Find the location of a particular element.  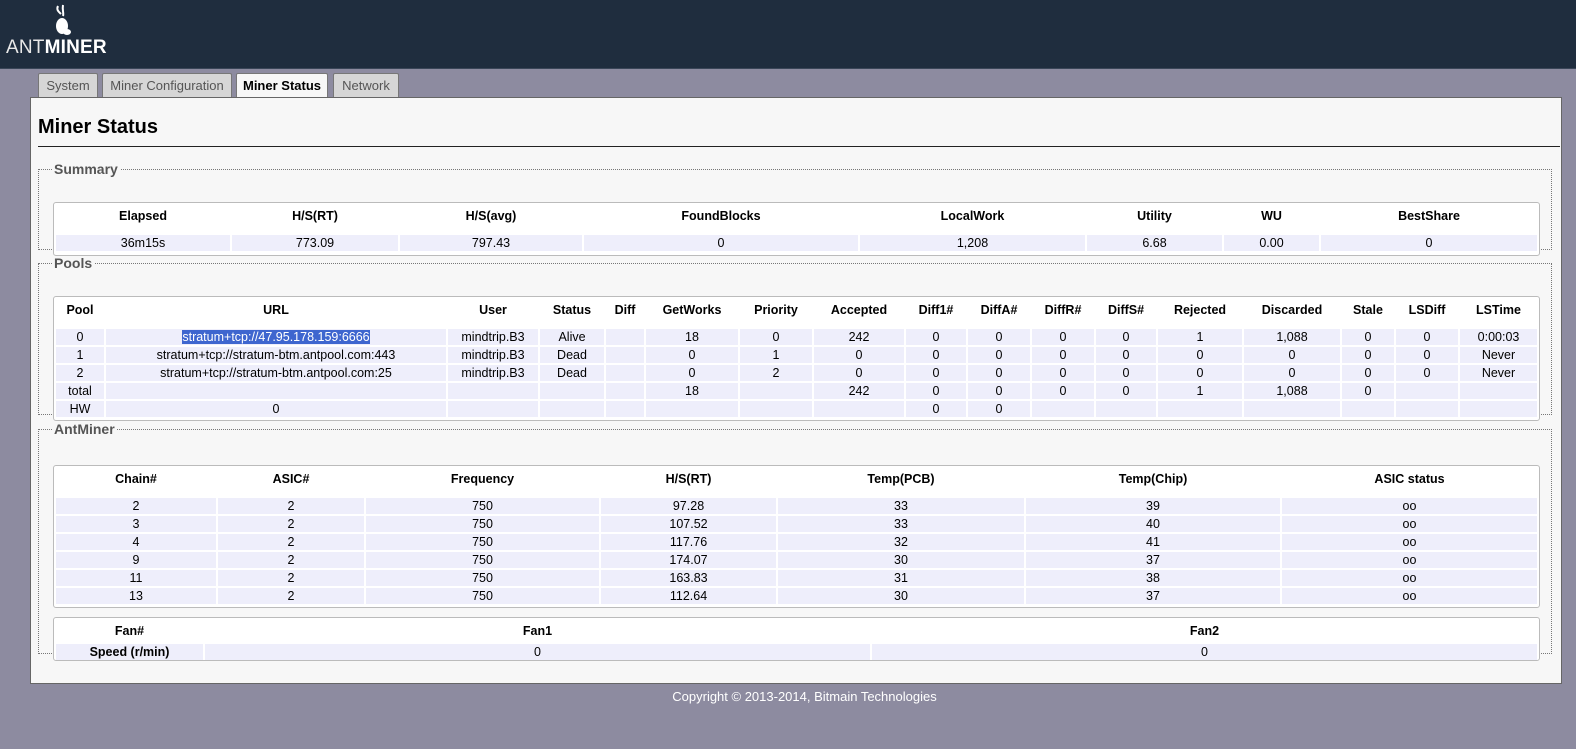

chains-header-cell: Temp(PCB) is located at coordinates (901, 479).